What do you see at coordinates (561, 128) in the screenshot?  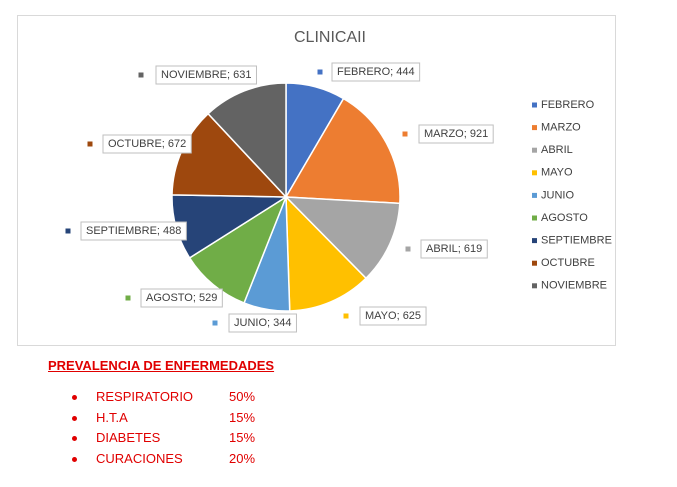 I see `legend-label: MARZO` at bounding box center [561, 128].